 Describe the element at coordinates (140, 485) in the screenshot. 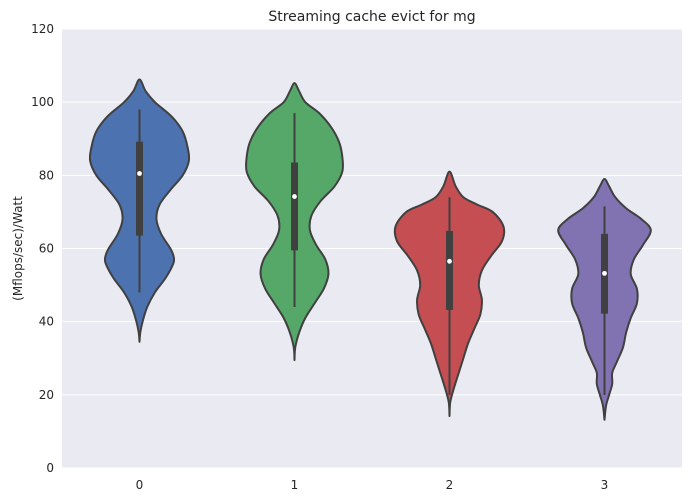

I see `x-tick-label: 0` at that location.